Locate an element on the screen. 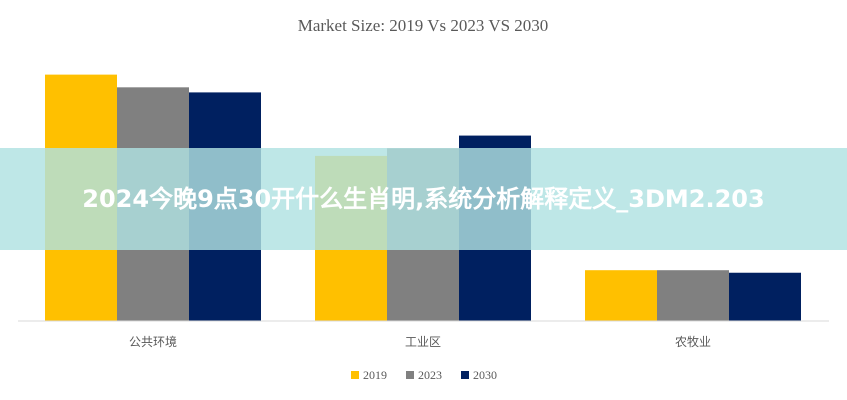 The image size is (847, 400). category-labels: 公共环境 工业区 农牧业 is located at coordinates (420, 341).